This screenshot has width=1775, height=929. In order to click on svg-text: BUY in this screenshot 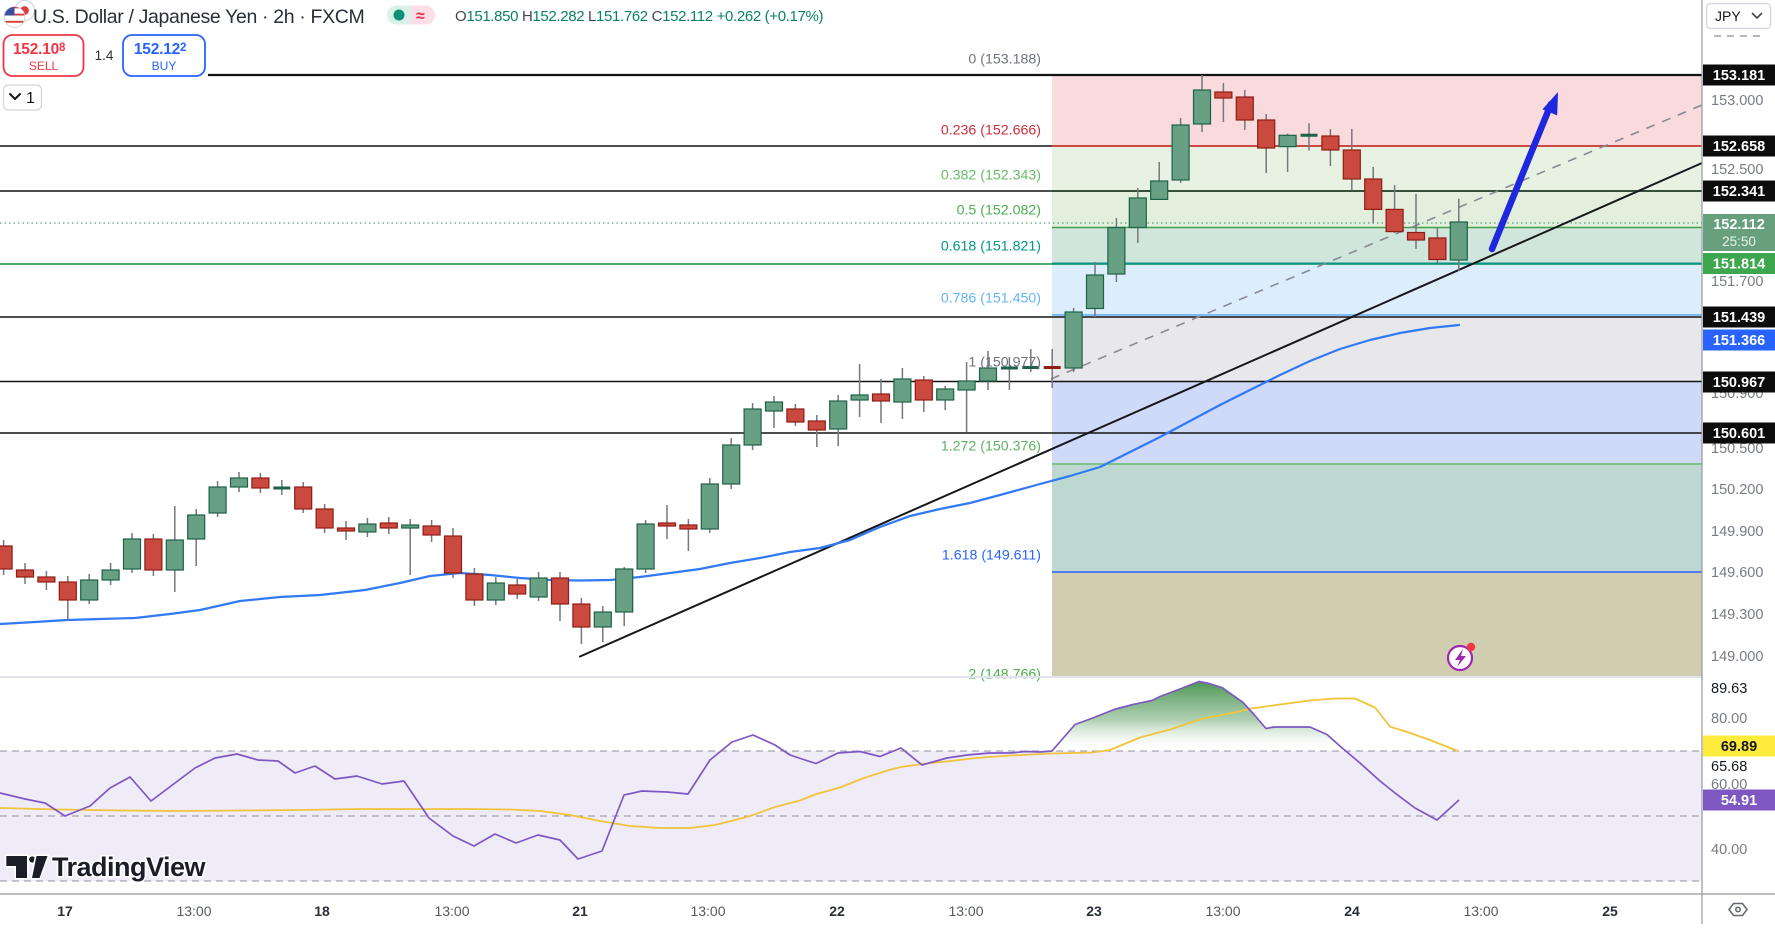, I will do `click(164, 66)`.